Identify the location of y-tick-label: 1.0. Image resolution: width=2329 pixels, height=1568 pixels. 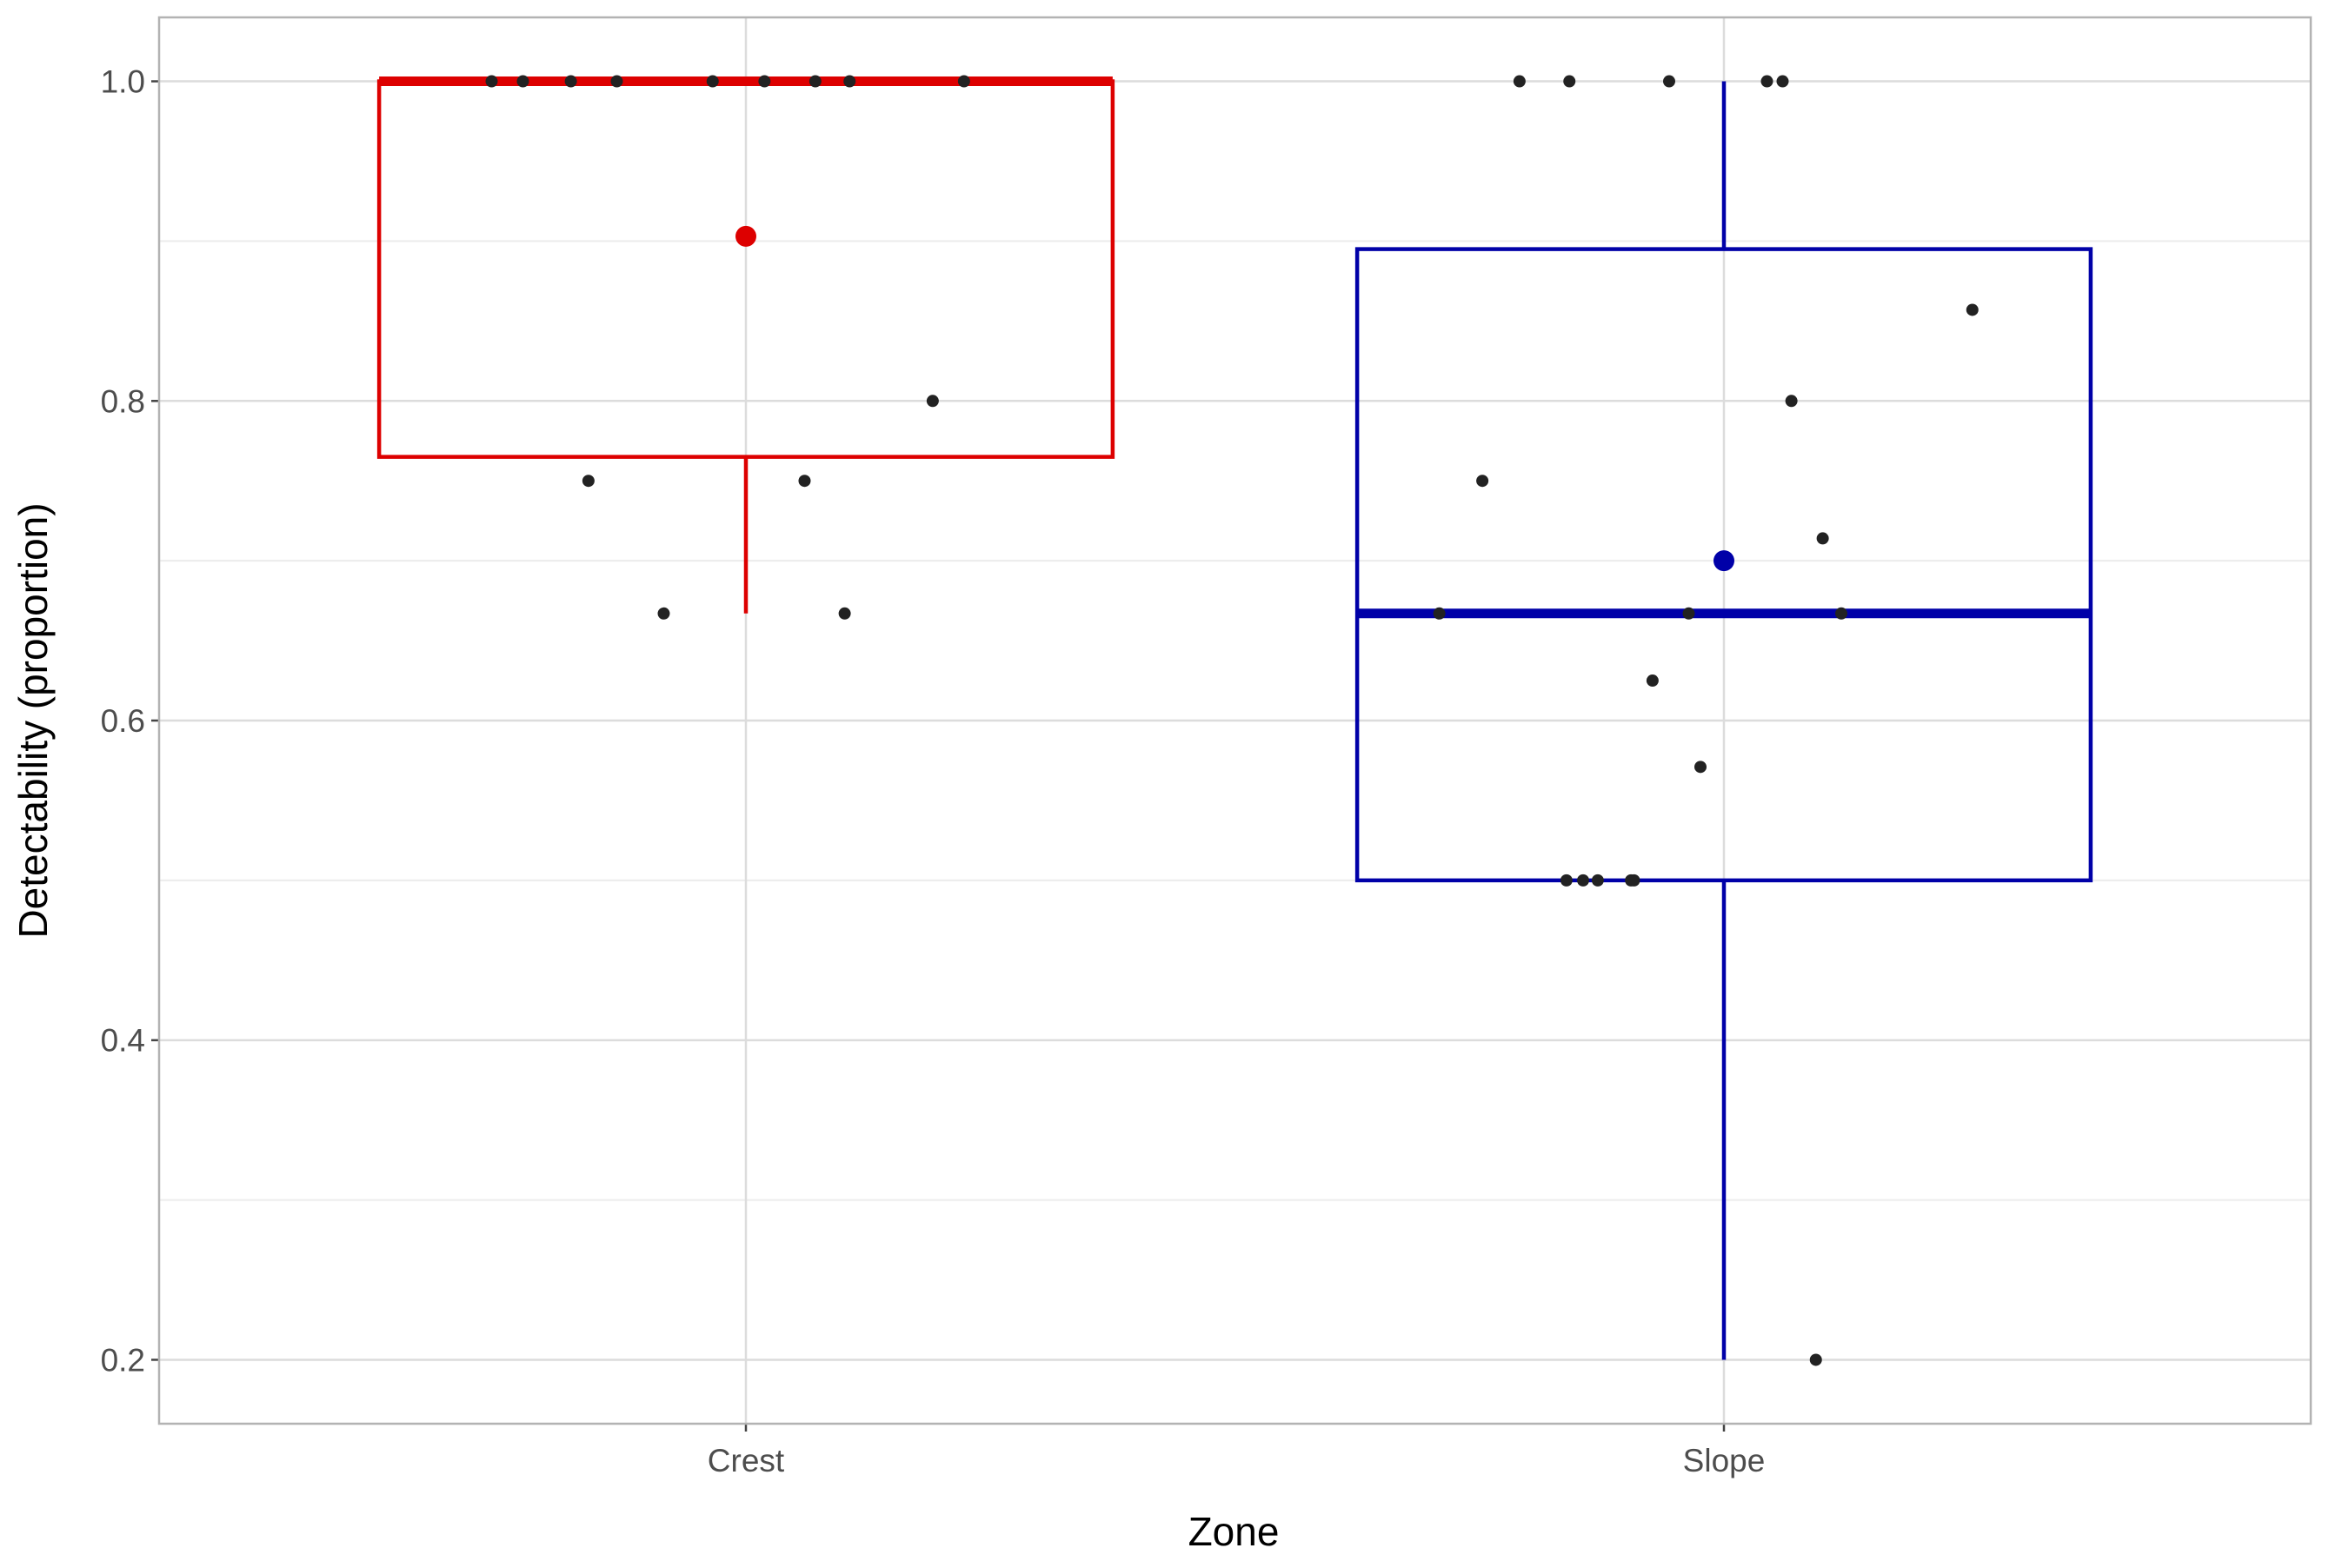
(123, 82).